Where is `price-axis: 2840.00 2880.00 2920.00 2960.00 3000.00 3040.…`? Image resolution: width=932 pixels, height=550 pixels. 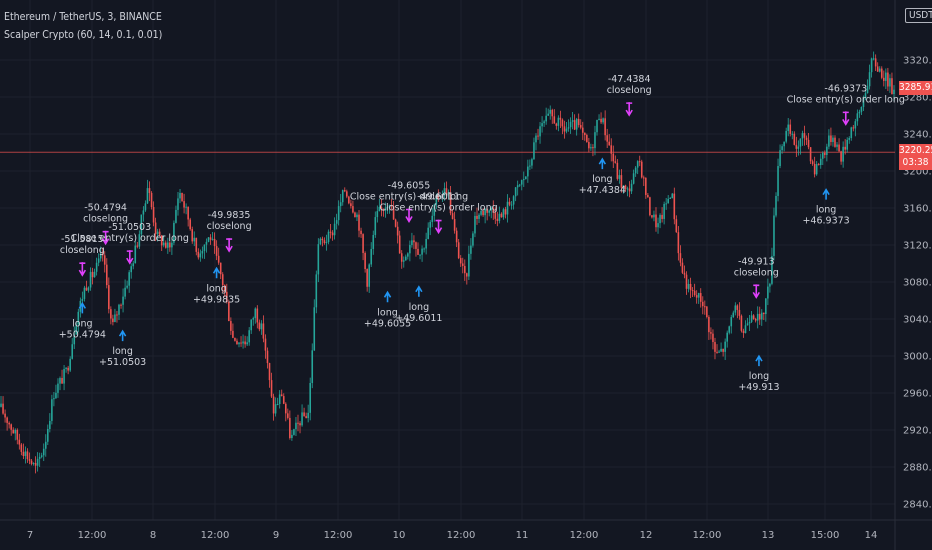 price-axis: 2840.00 2880.00 2920.00 2960.00 3000.00 3040.… is located at coordinates (917, 283).